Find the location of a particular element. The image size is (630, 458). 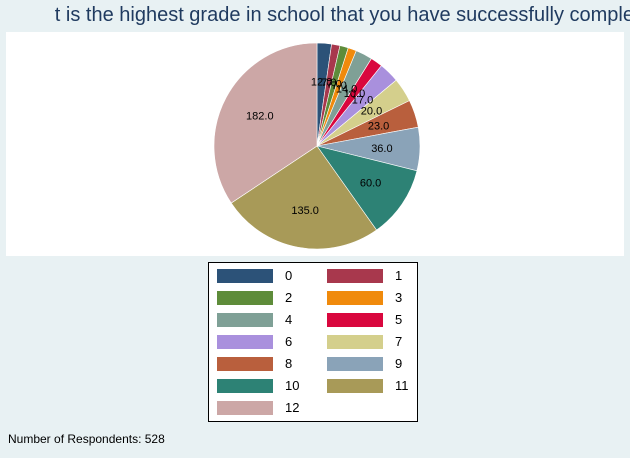

legend-item-0: 0 is located at coordinates (267, 275).